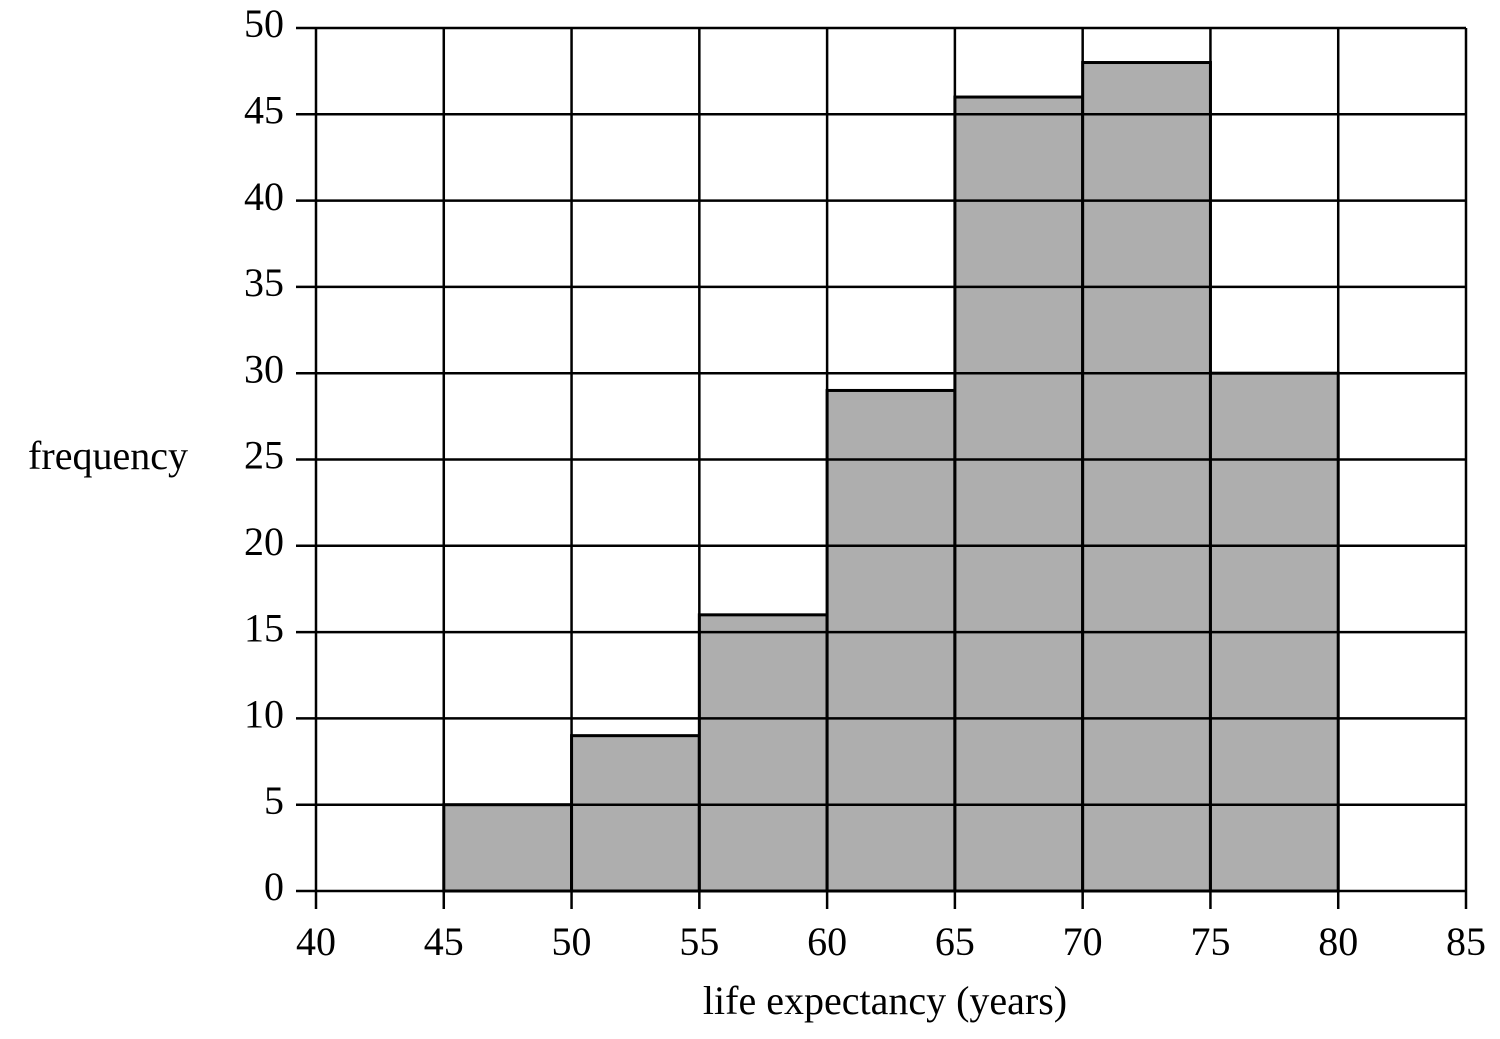 Image resolution: width=1500 pixels, height=1039 pixels. I want to click on y-tick-label: 30, so click(264, 368).